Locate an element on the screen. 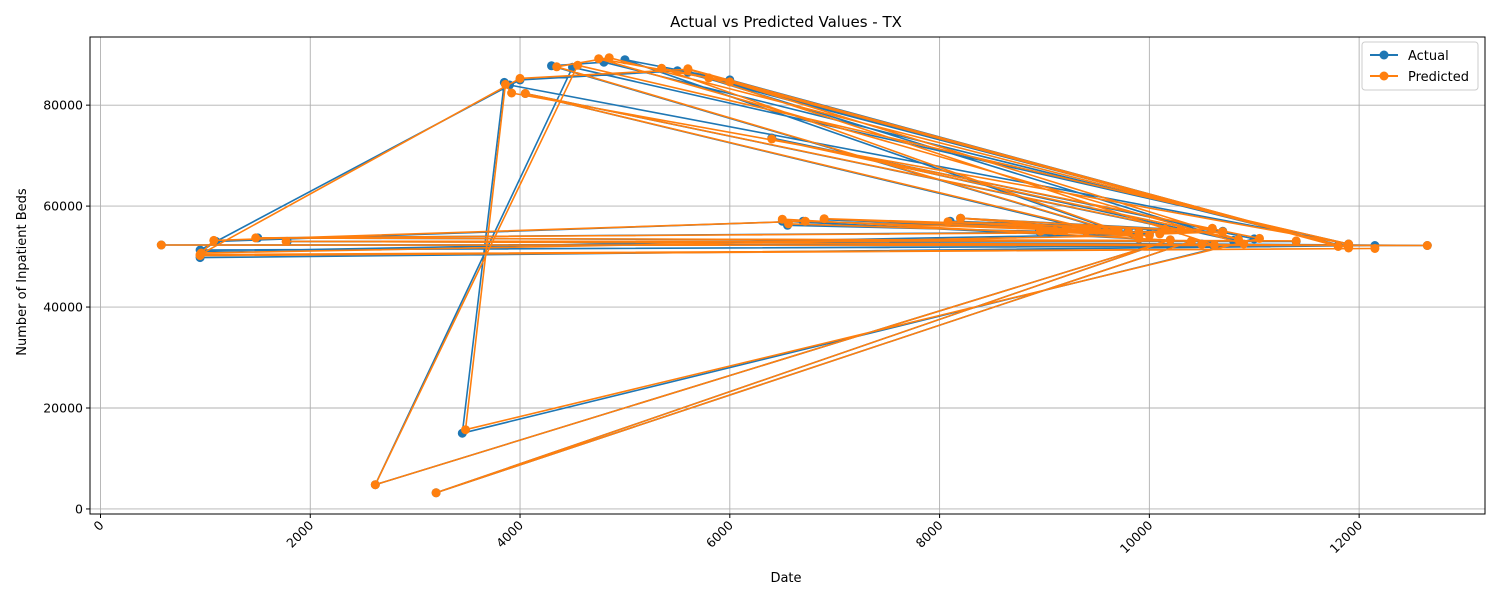  legend-predicted-label: Predicted is located at coordinates (1438, 77).